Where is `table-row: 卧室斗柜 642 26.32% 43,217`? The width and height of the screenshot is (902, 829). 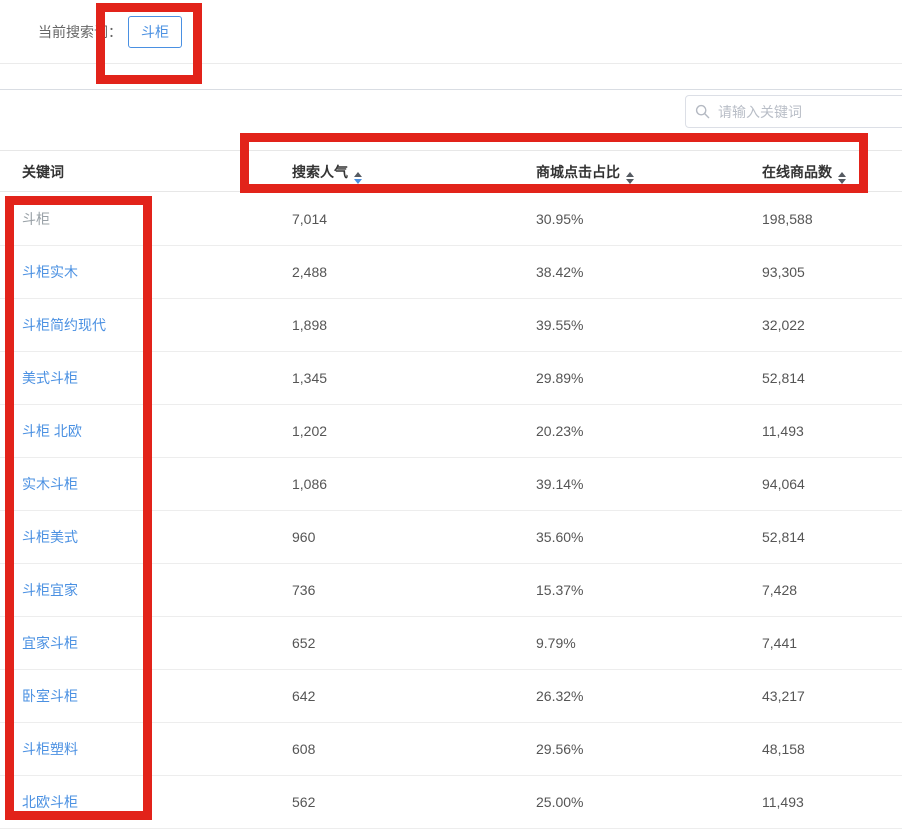
table-row: 卧室斗柜 642 26.32% 43,217 is located at coordinates (451, 696).